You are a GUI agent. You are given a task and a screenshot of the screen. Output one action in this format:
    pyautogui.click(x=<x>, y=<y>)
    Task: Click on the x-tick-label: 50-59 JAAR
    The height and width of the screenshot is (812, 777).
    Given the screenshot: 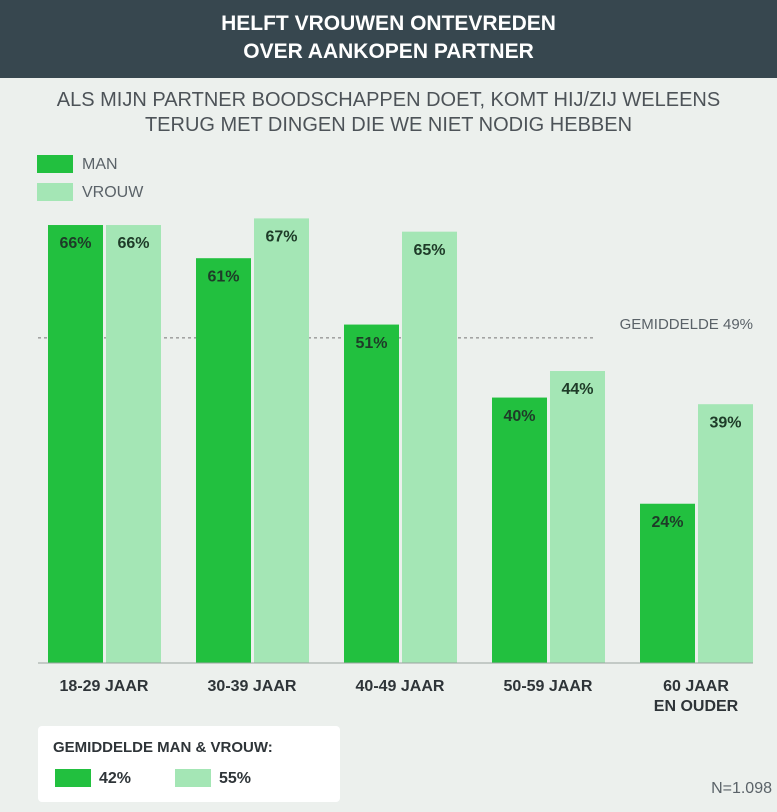 What is the action you would take?
    pyautogui.click(x=548, y=686)
    